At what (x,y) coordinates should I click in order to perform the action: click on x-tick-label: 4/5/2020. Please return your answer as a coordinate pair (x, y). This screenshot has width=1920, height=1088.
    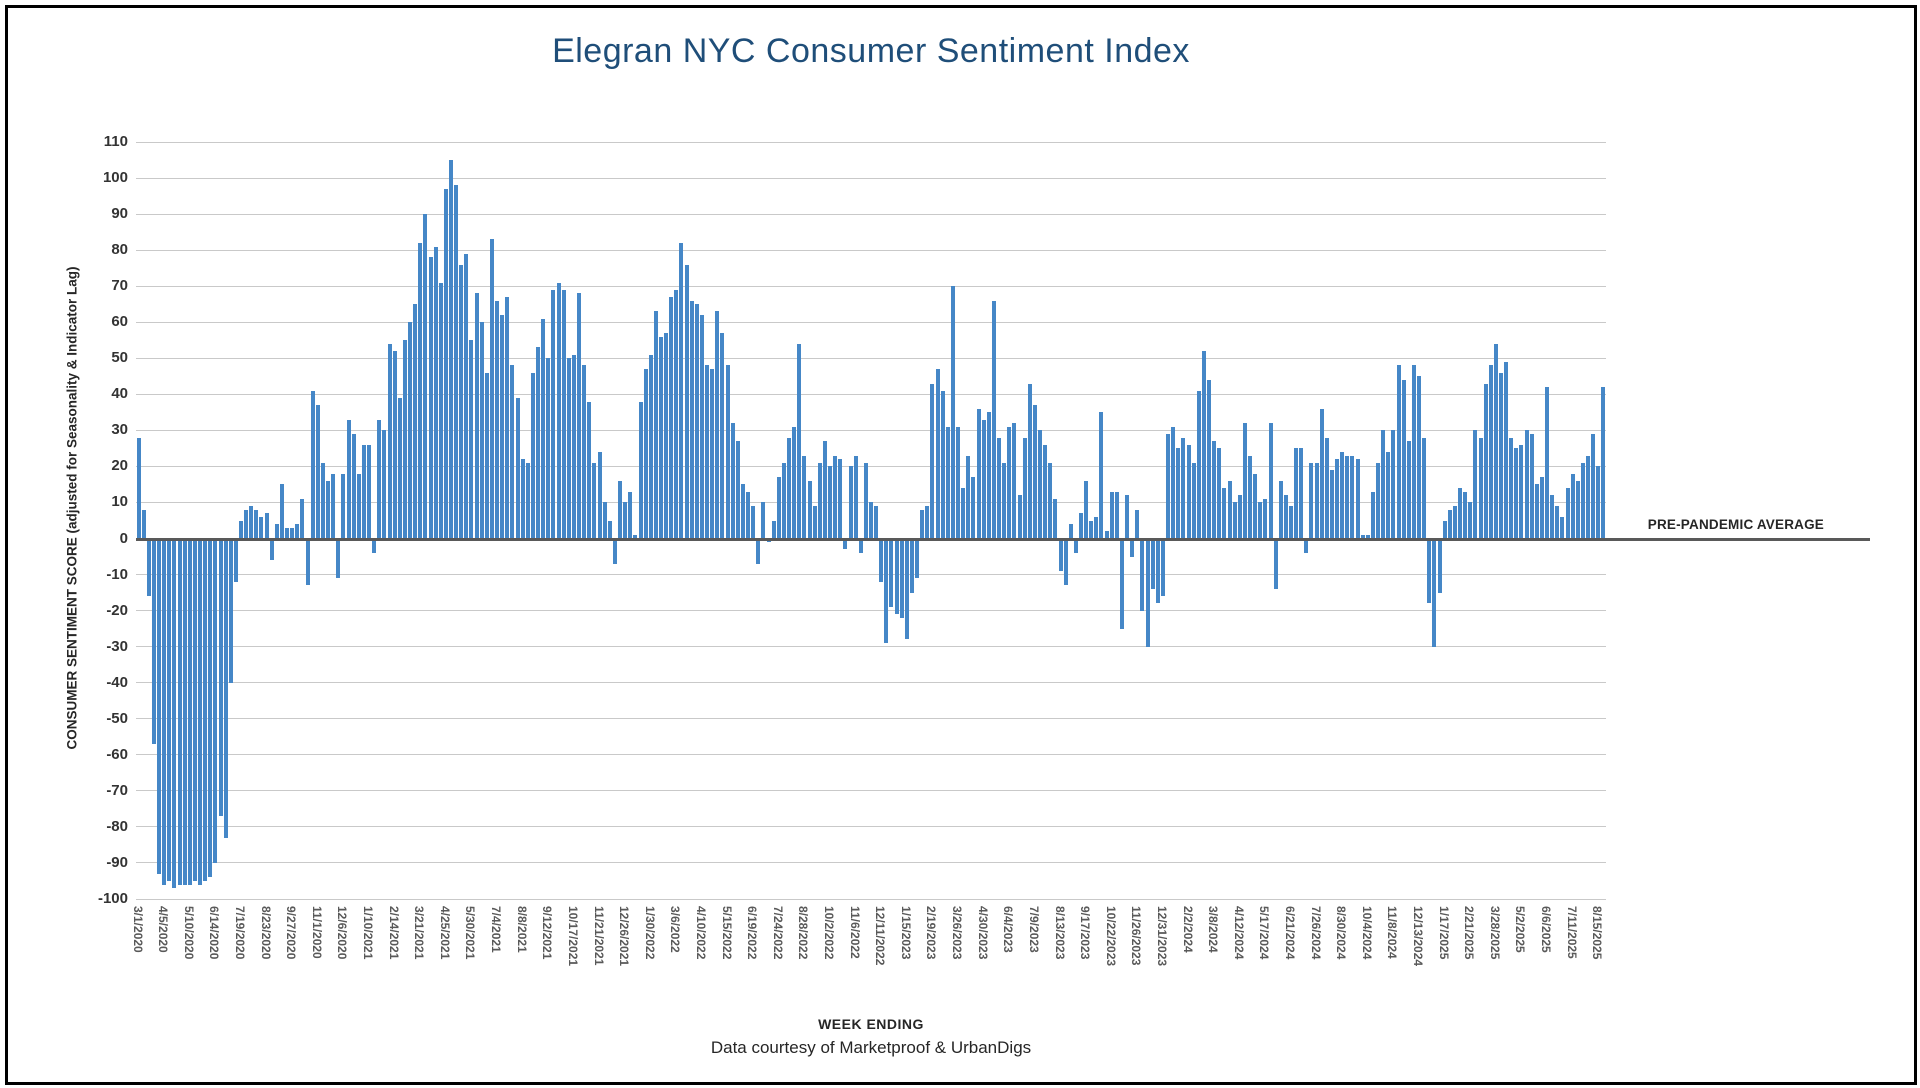
    Looking at the image, I should click on (163, 929).